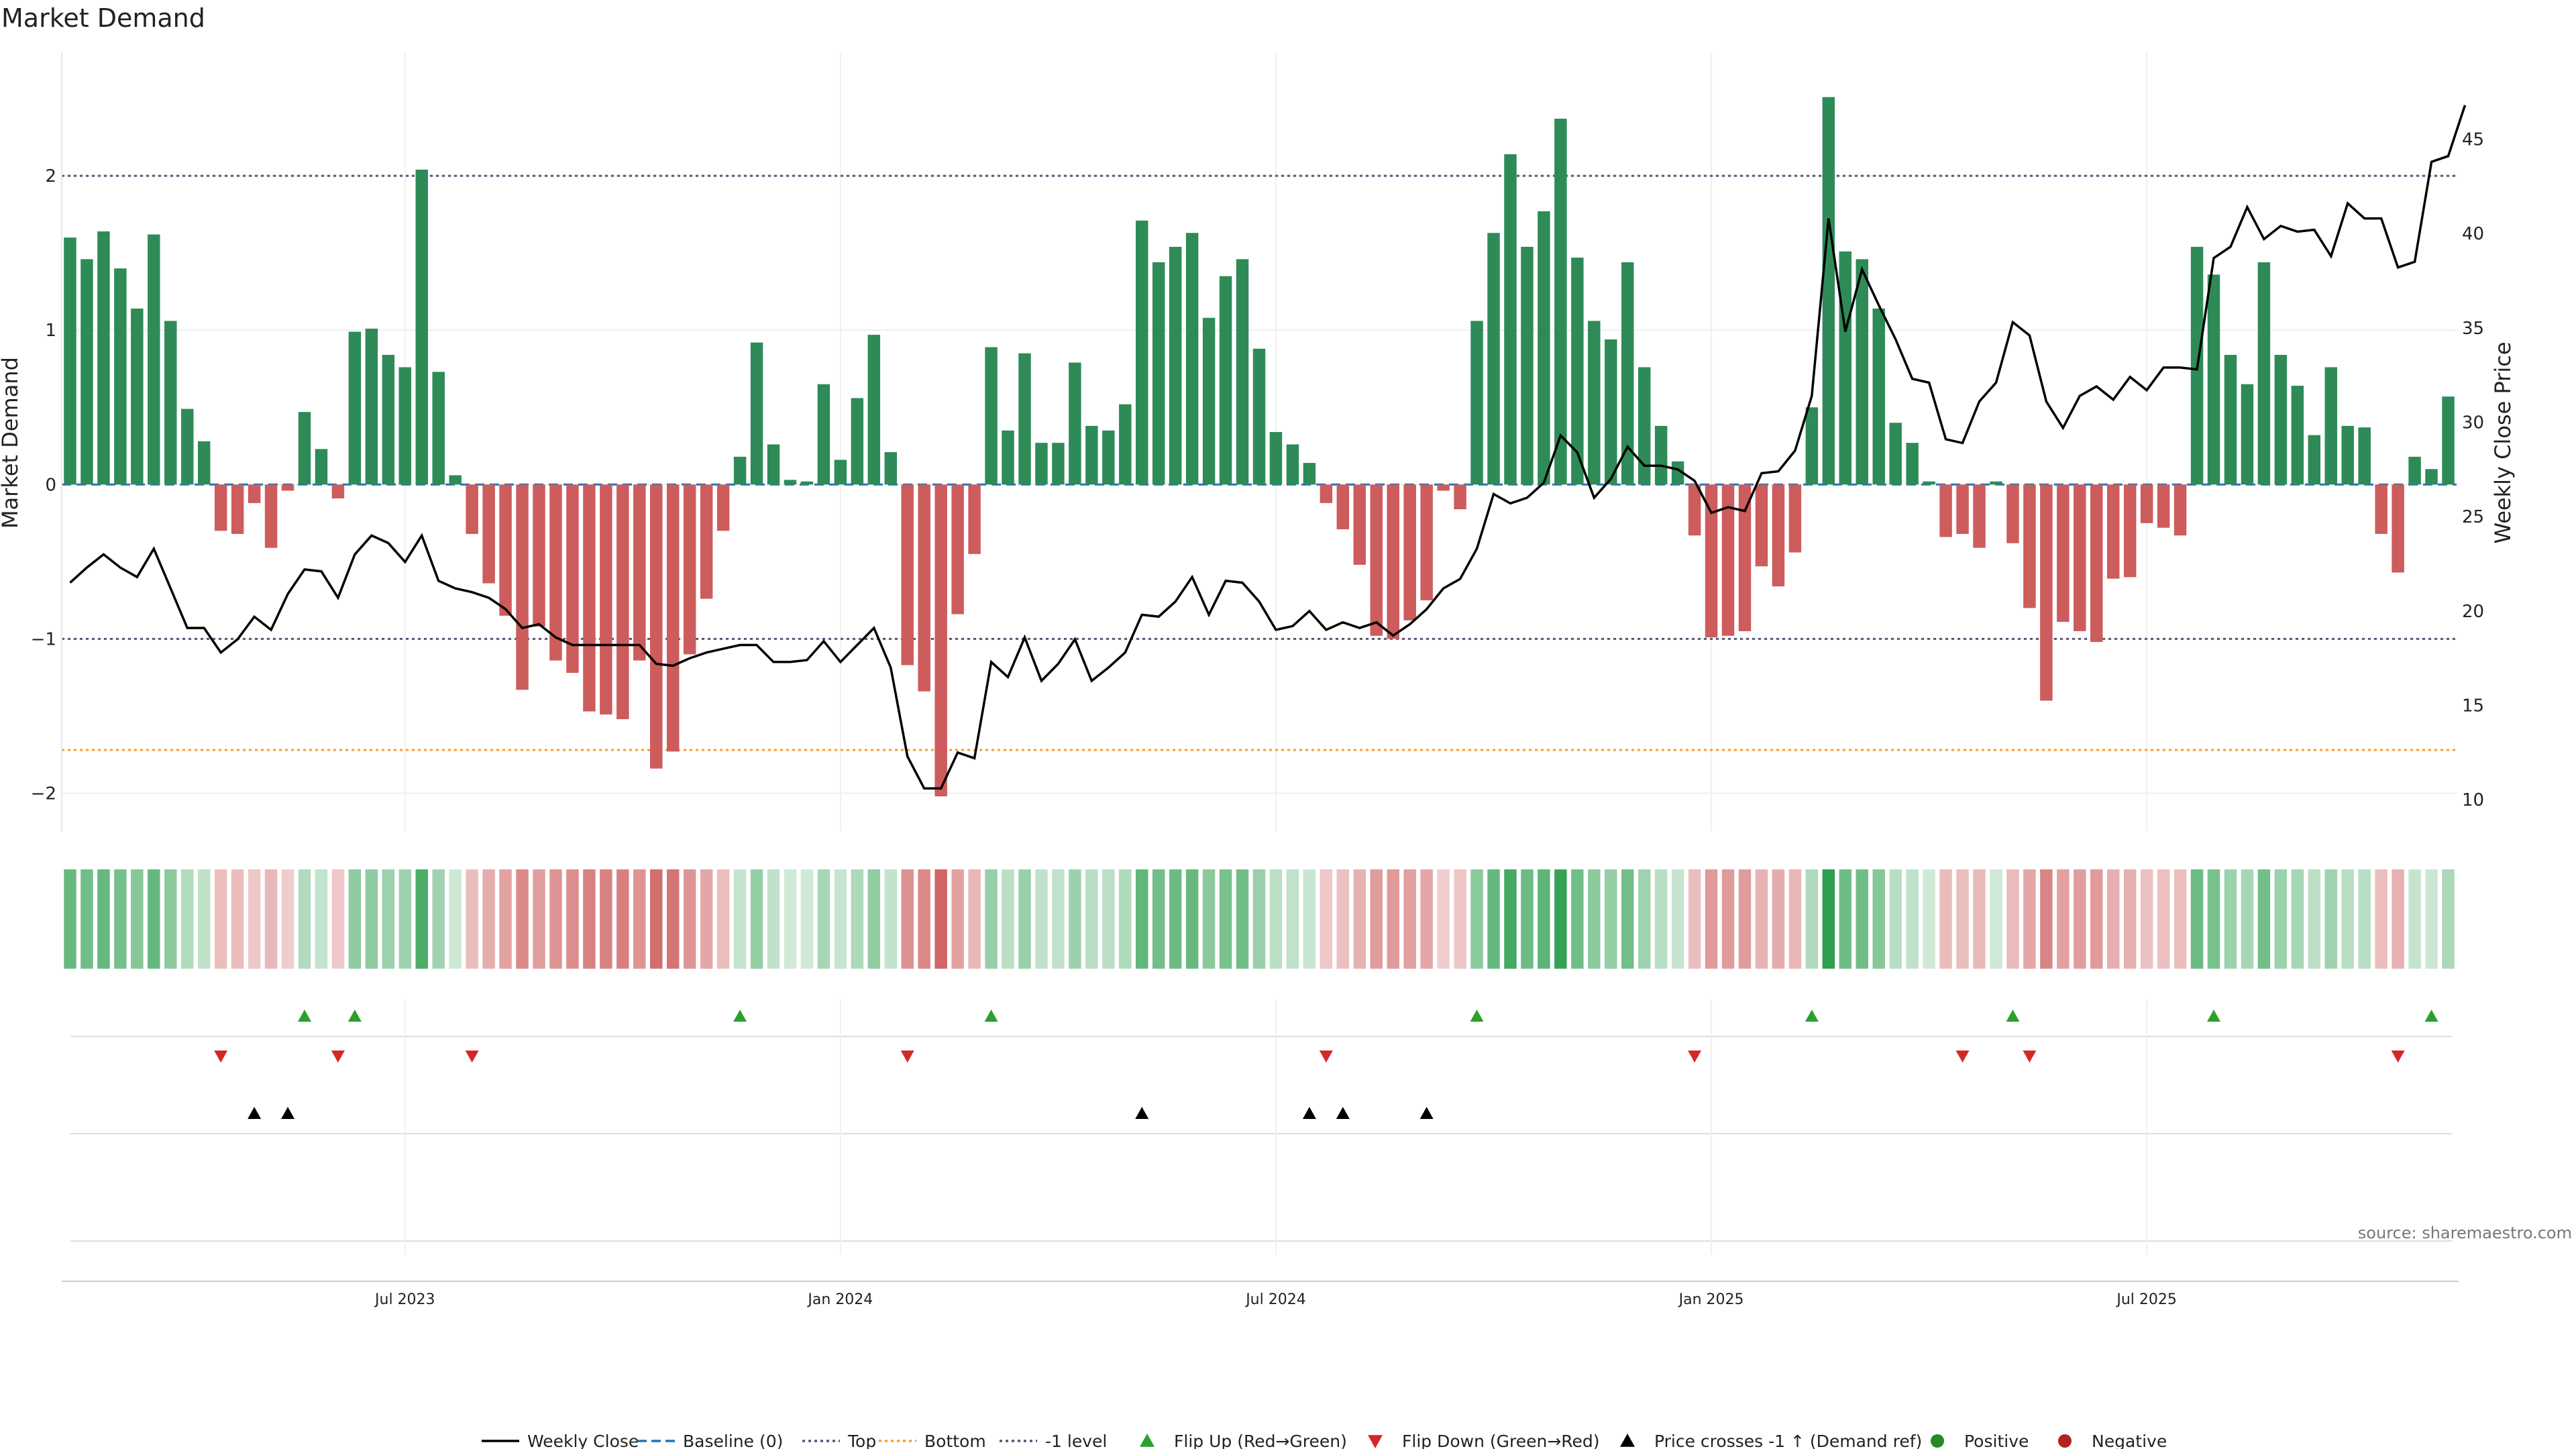  Describe the element at coordinates (1711, 1299) in the screenshot. I see `x-tick-label: Jan 2025` at that location.